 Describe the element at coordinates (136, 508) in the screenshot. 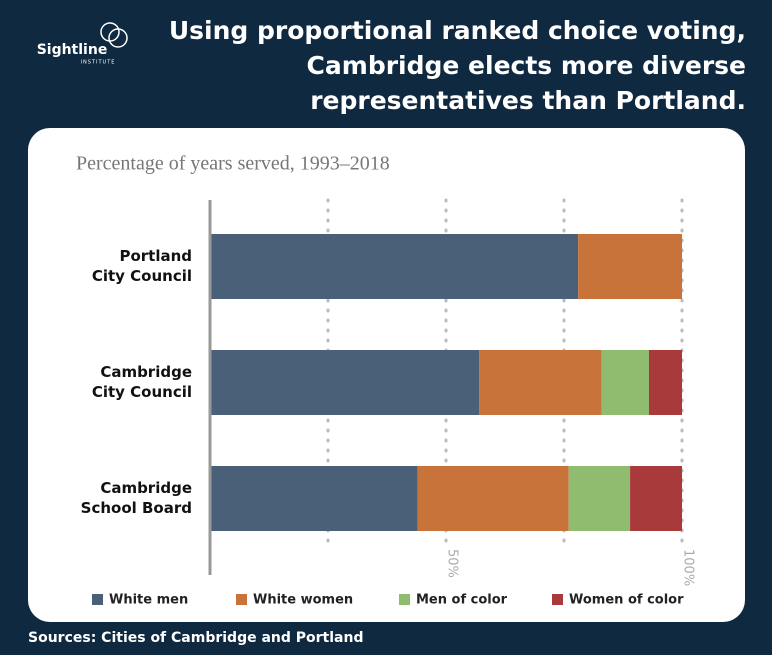

I see `y-tick-label: School Board` at that location.